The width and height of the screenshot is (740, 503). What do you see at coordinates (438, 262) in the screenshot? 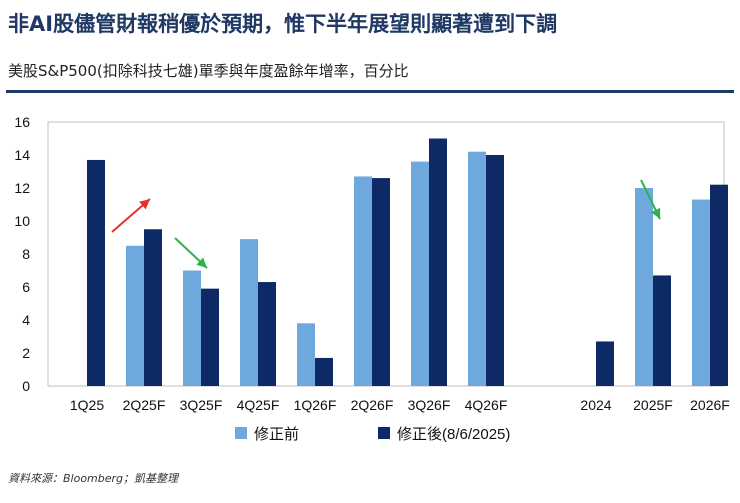
I see `bar-after-3Q26F` at bounding box center [438, 262].